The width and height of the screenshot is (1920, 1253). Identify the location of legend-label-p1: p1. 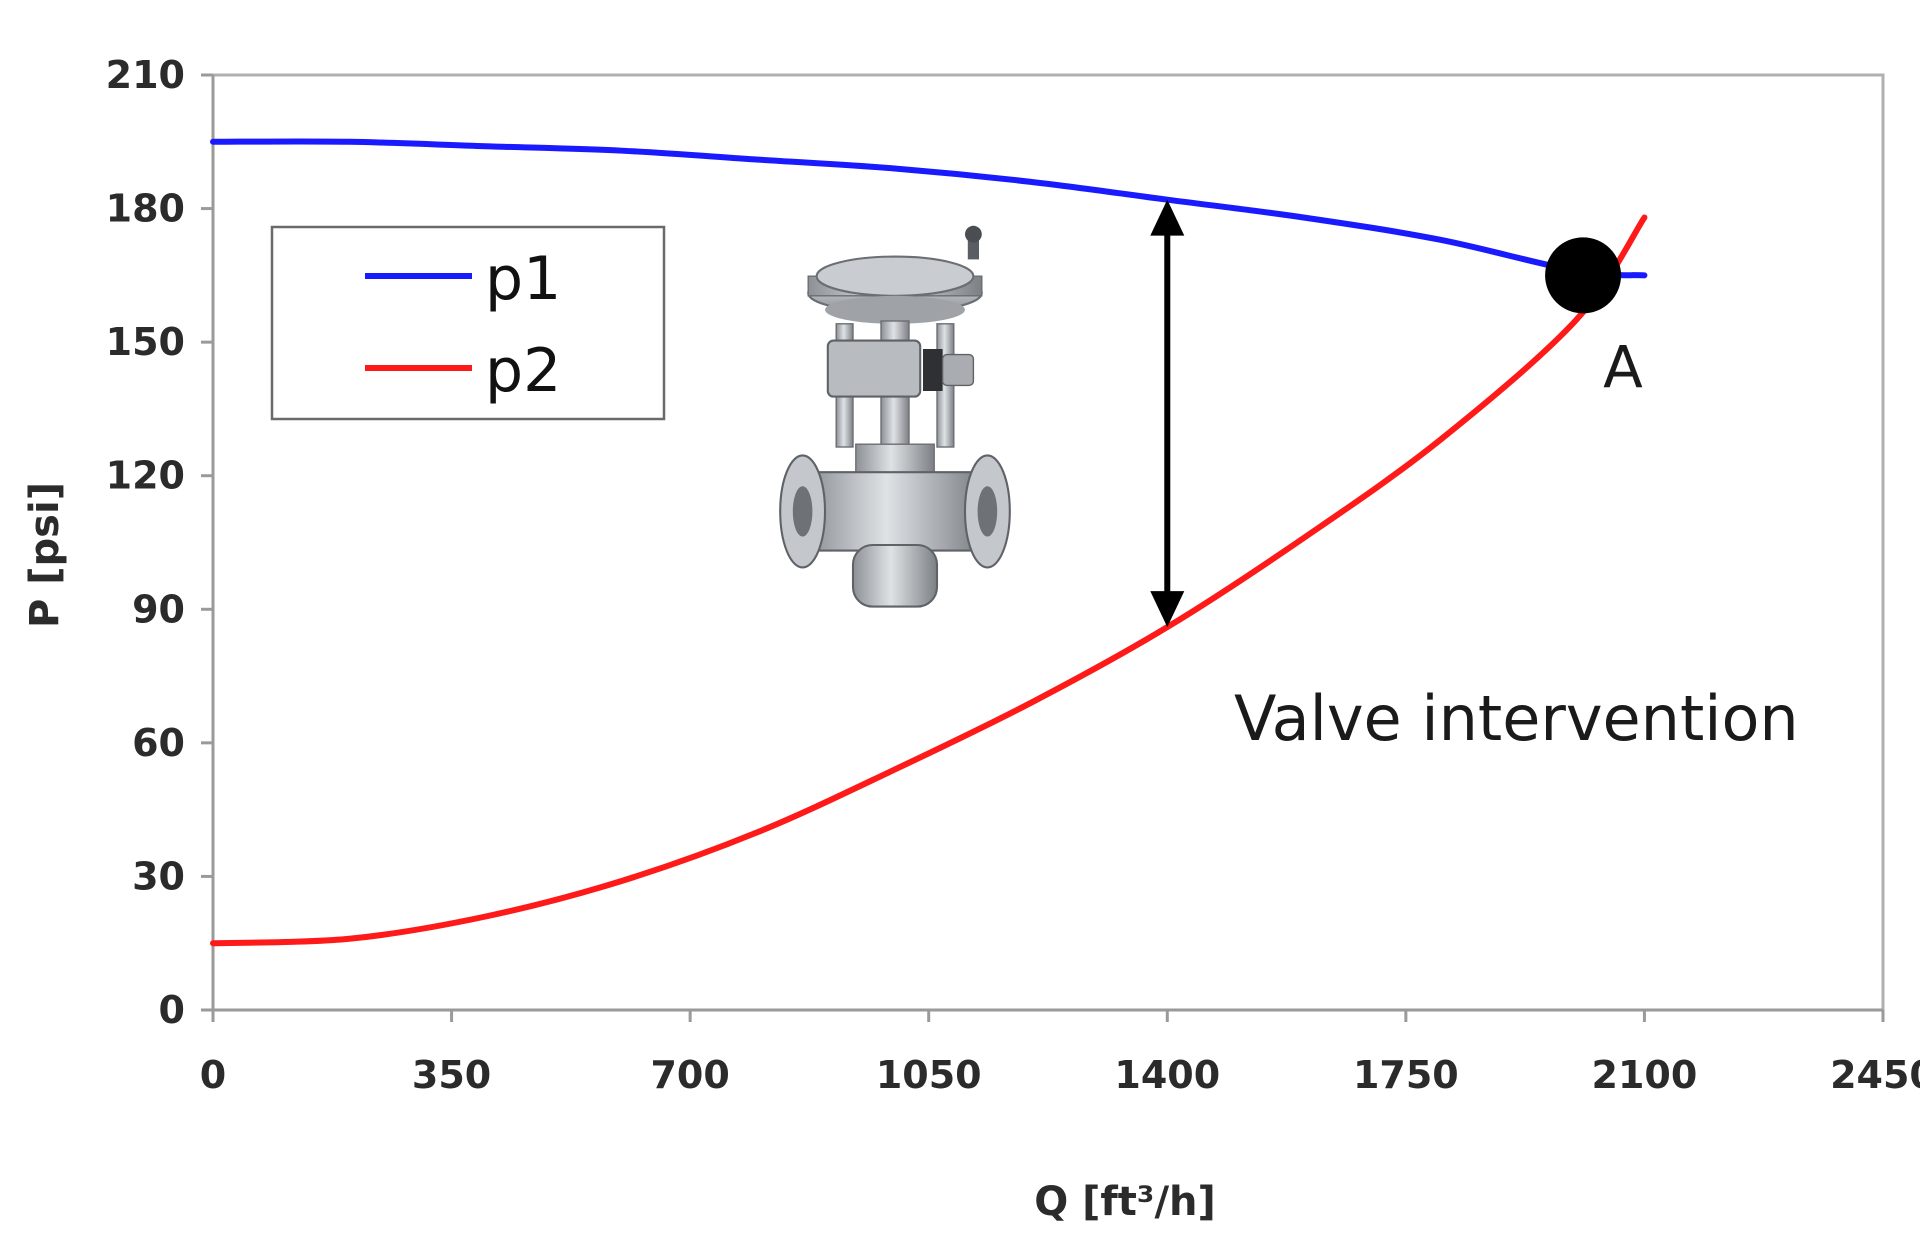
(523, 279).